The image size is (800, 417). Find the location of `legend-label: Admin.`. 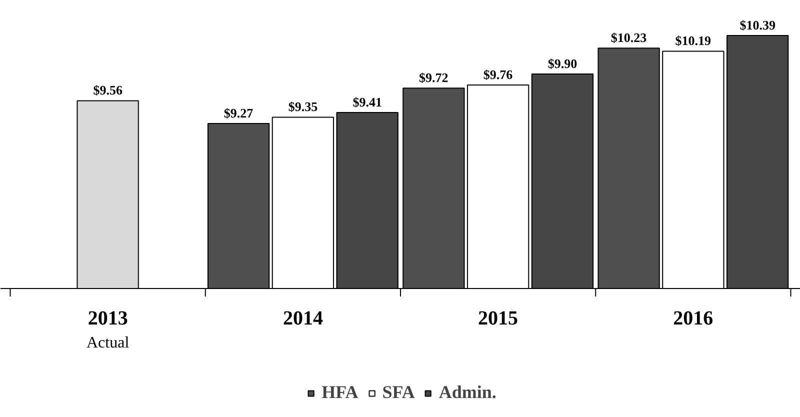

legend-label: Admin. is located at coordinates (467, 392).